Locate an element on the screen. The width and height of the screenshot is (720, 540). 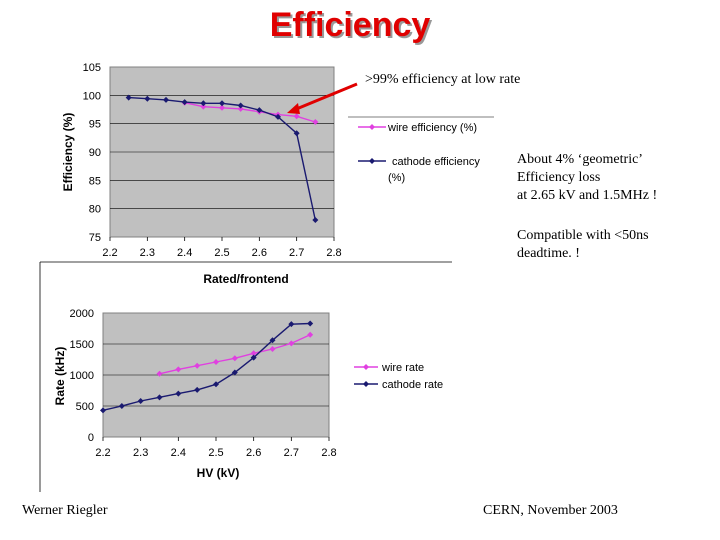
rate-ytick-label: 2000 is located at coordinates (82, 314).